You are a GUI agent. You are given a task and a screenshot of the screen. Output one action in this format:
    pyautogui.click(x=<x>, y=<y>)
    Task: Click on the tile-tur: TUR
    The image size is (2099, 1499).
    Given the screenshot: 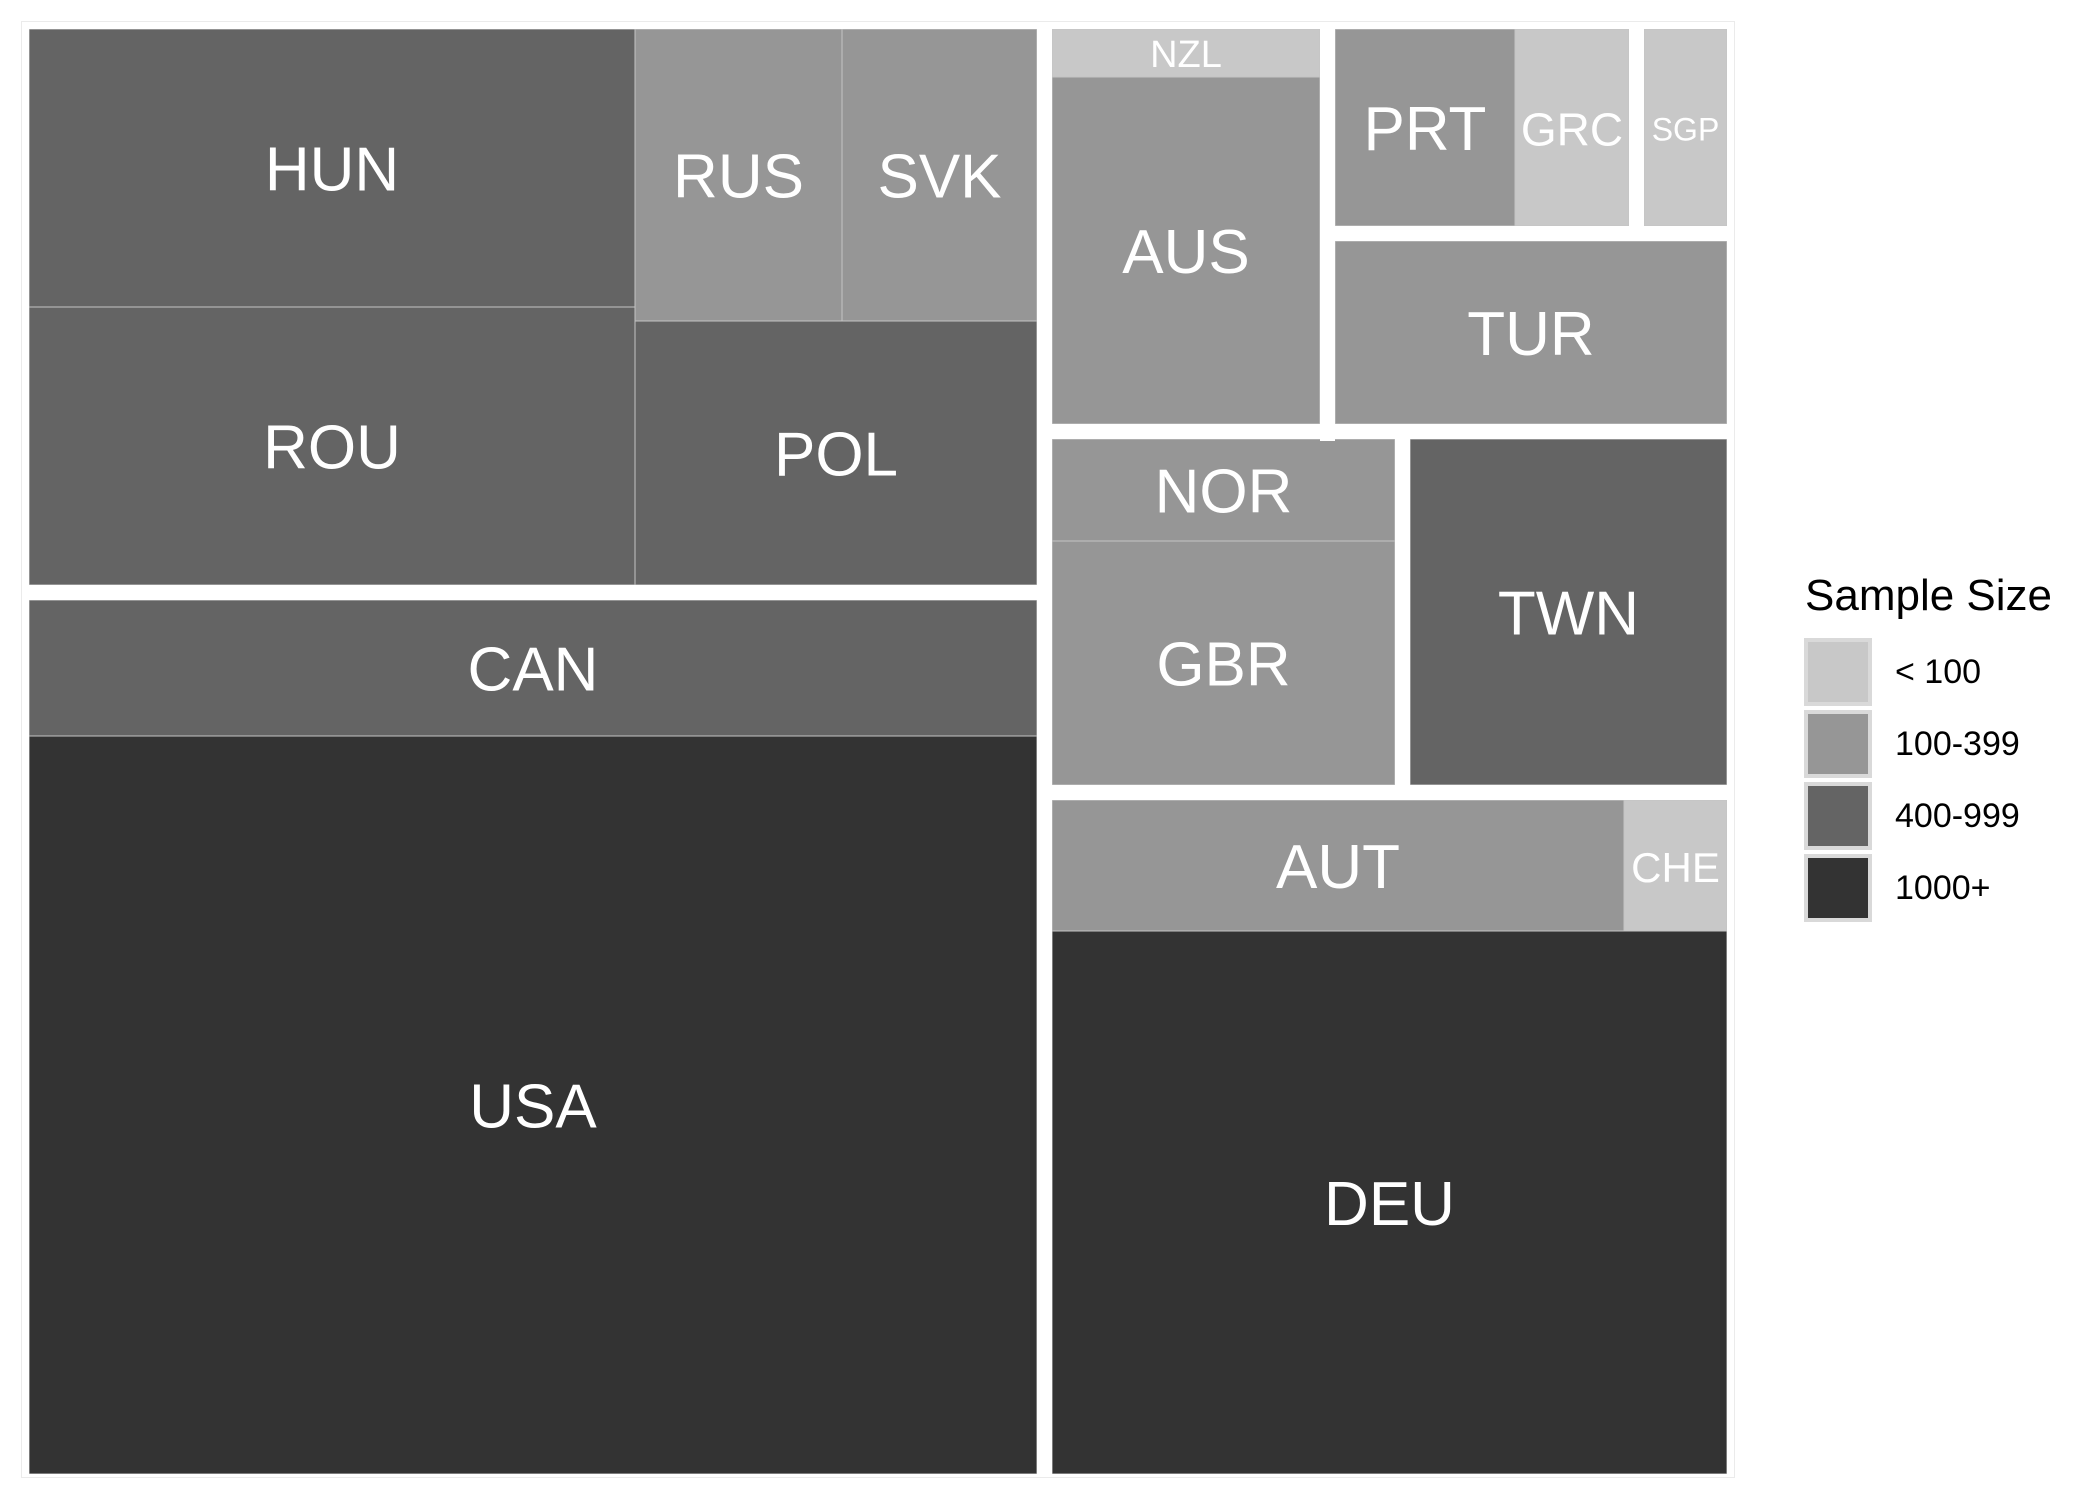 What is the action you would take?
    pyautogui.click(x=1531, y=332)
    